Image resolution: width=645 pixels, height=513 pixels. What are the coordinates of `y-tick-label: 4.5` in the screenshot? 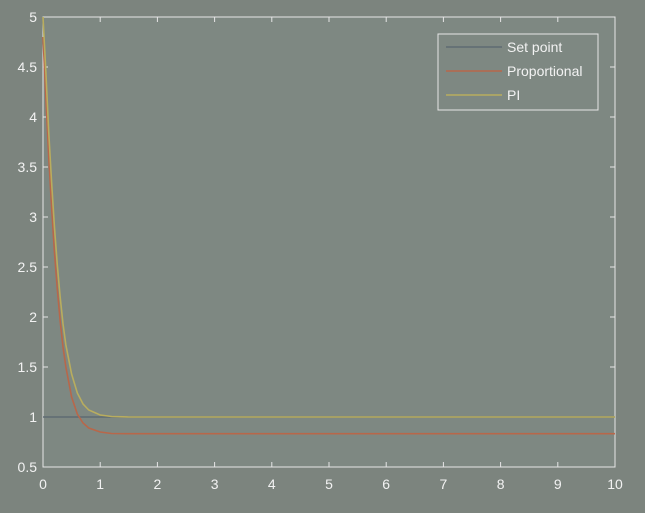 It's located at (28, 67).